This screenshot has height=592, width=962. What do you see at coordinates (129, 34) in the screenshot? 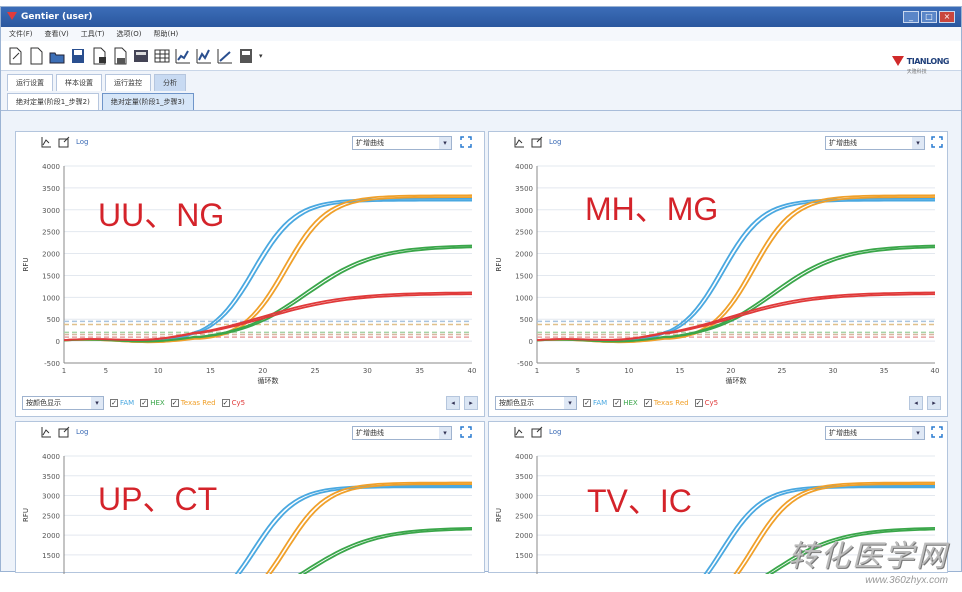
I see `menu-options: 选项(O)` at bounding box center [129, 34].